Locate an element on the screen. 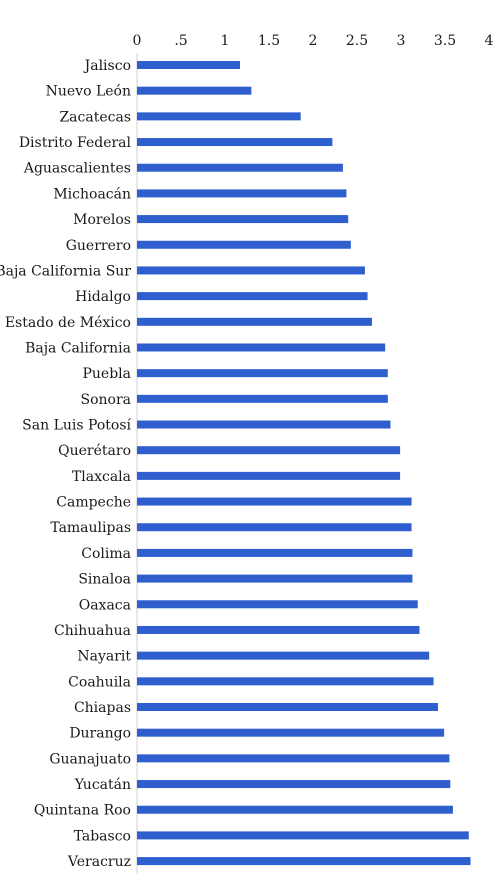  x-tick-label: 1.5 is located at coordinates (269, 41).